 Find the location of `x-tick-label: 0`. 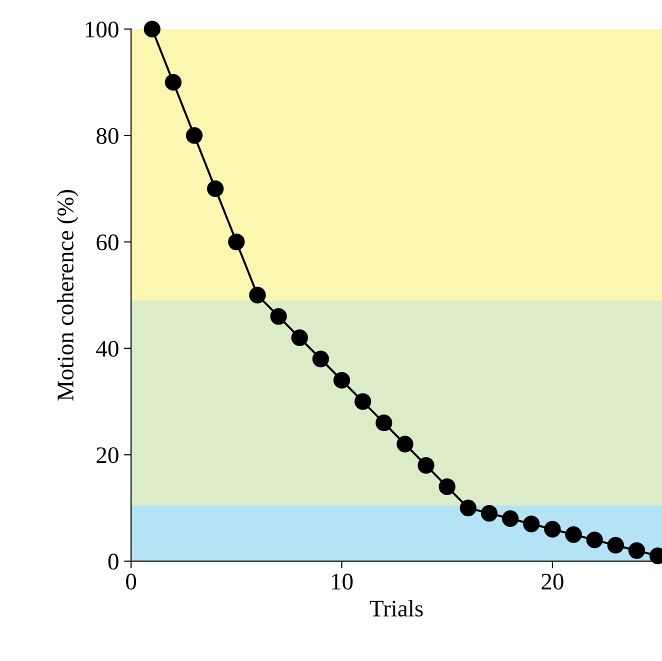

x-tick-label: 0 is located at coordinates (131, 582).